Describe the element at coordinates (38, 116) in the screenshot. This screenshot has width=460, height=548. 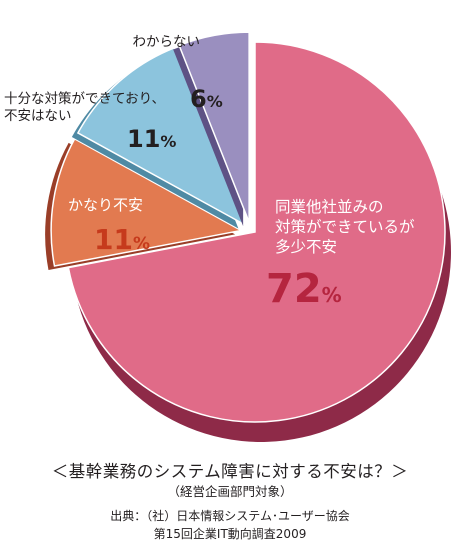
I see `slice-label-3-line-2: 不安はない` at that location.